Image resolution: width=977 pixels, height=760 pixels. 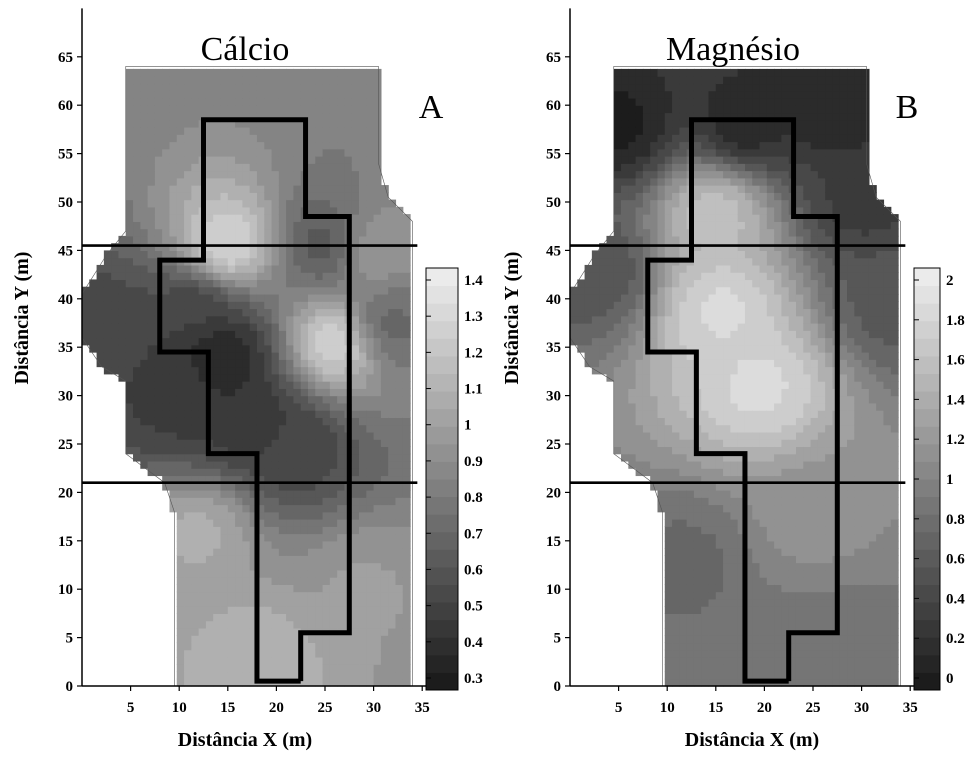 I want to click on y-tick-label: 65, so click(x=65, y=58).